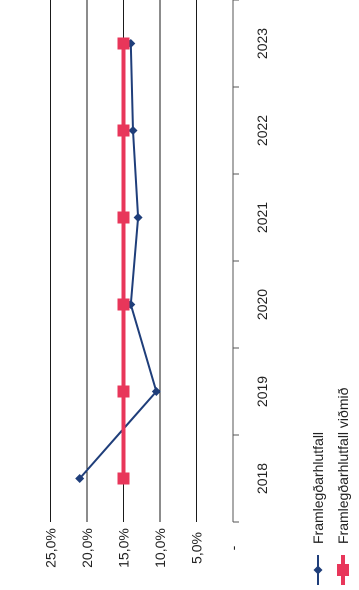 The height and width of the screenshot is (590, 359). What do you see at coordinates (343, 465) in the screenshot?
I see `legend-label: Framlegðarhlutfall viðmið` at bounding box center [343, 465].